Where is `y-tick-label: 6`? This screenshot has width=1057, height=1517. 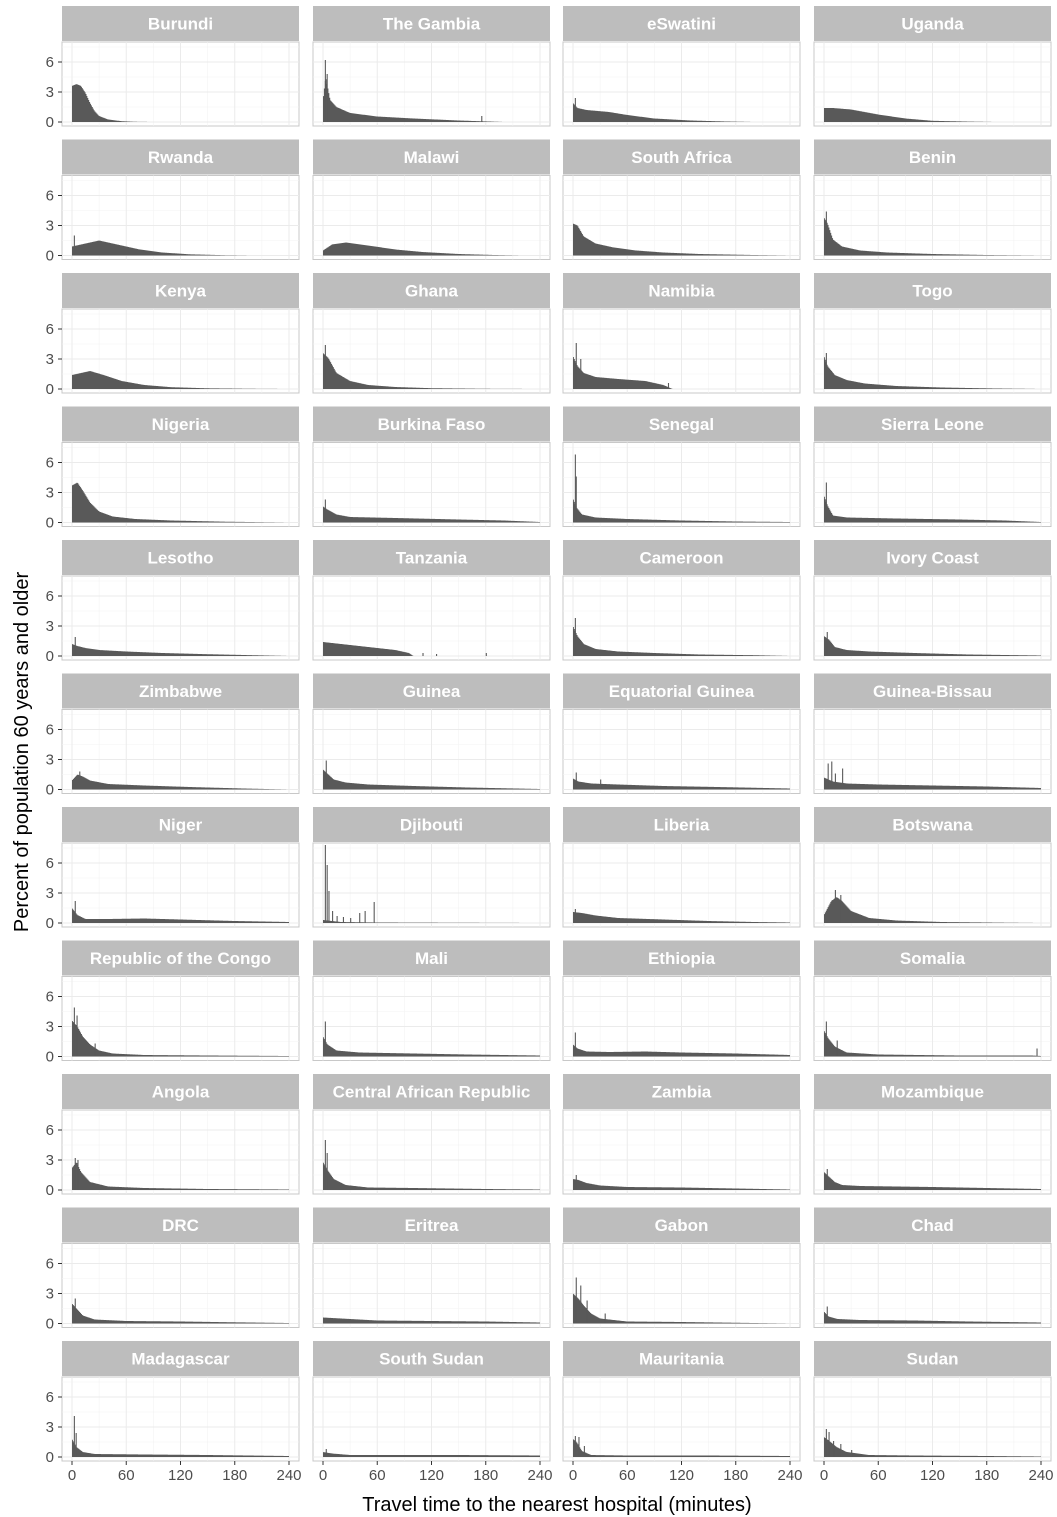
y-tick-label: 6 is located at coordinates (50, 463).